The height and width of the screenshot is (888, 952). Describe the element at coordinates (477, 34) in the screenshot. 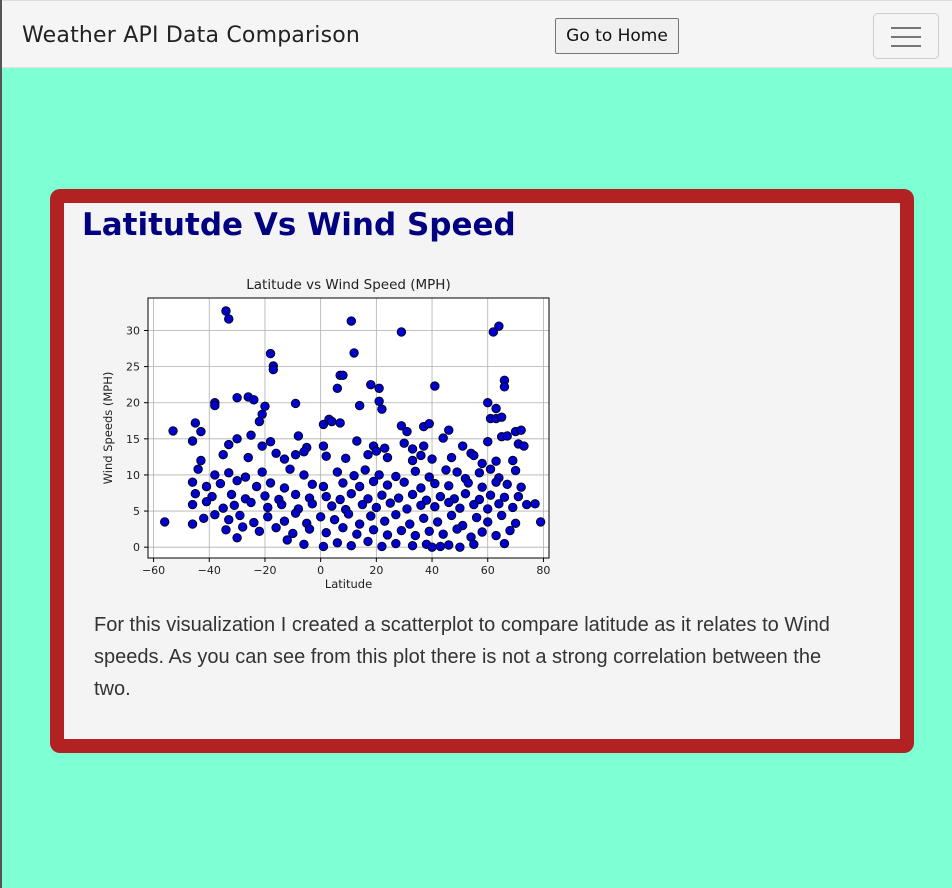

I see `navbar: Weather API Data Comparison Go to Home` at that location.